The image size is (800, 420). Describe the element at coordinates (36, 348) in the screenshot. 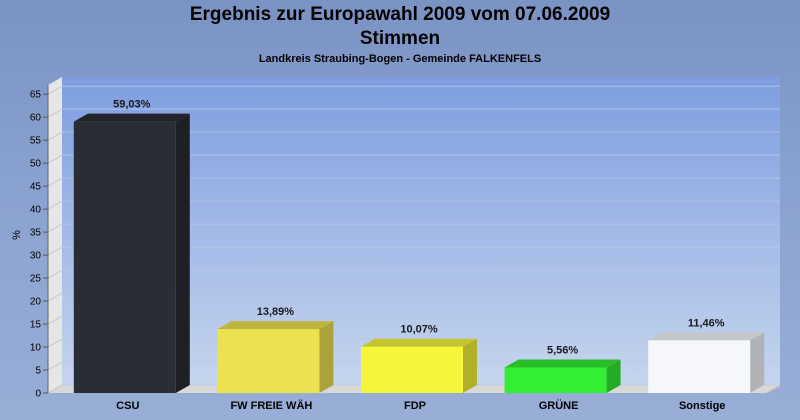

I see `y-tick-label: 10` at that location.